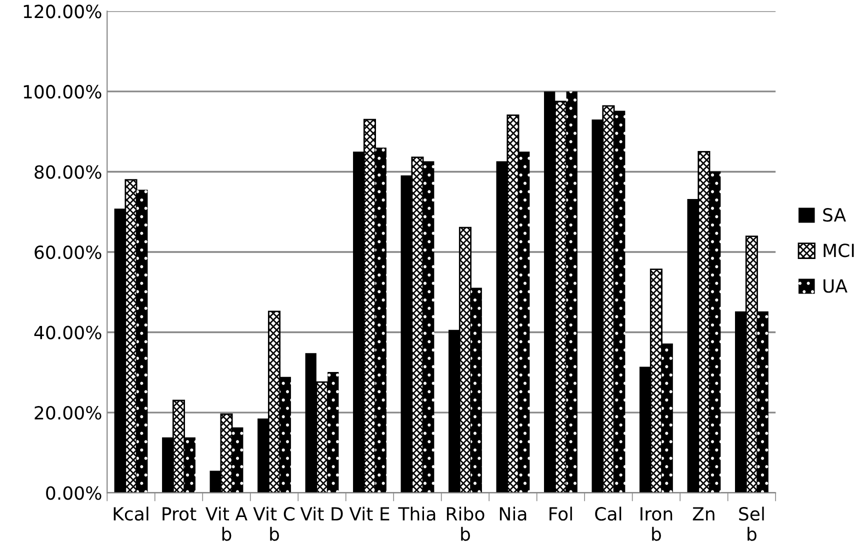 This screenshot has height=560, width=857. Describe the element at coordinates (74, 493) in the screenshot. I see `y-tick-label: 0.00%` at that location.